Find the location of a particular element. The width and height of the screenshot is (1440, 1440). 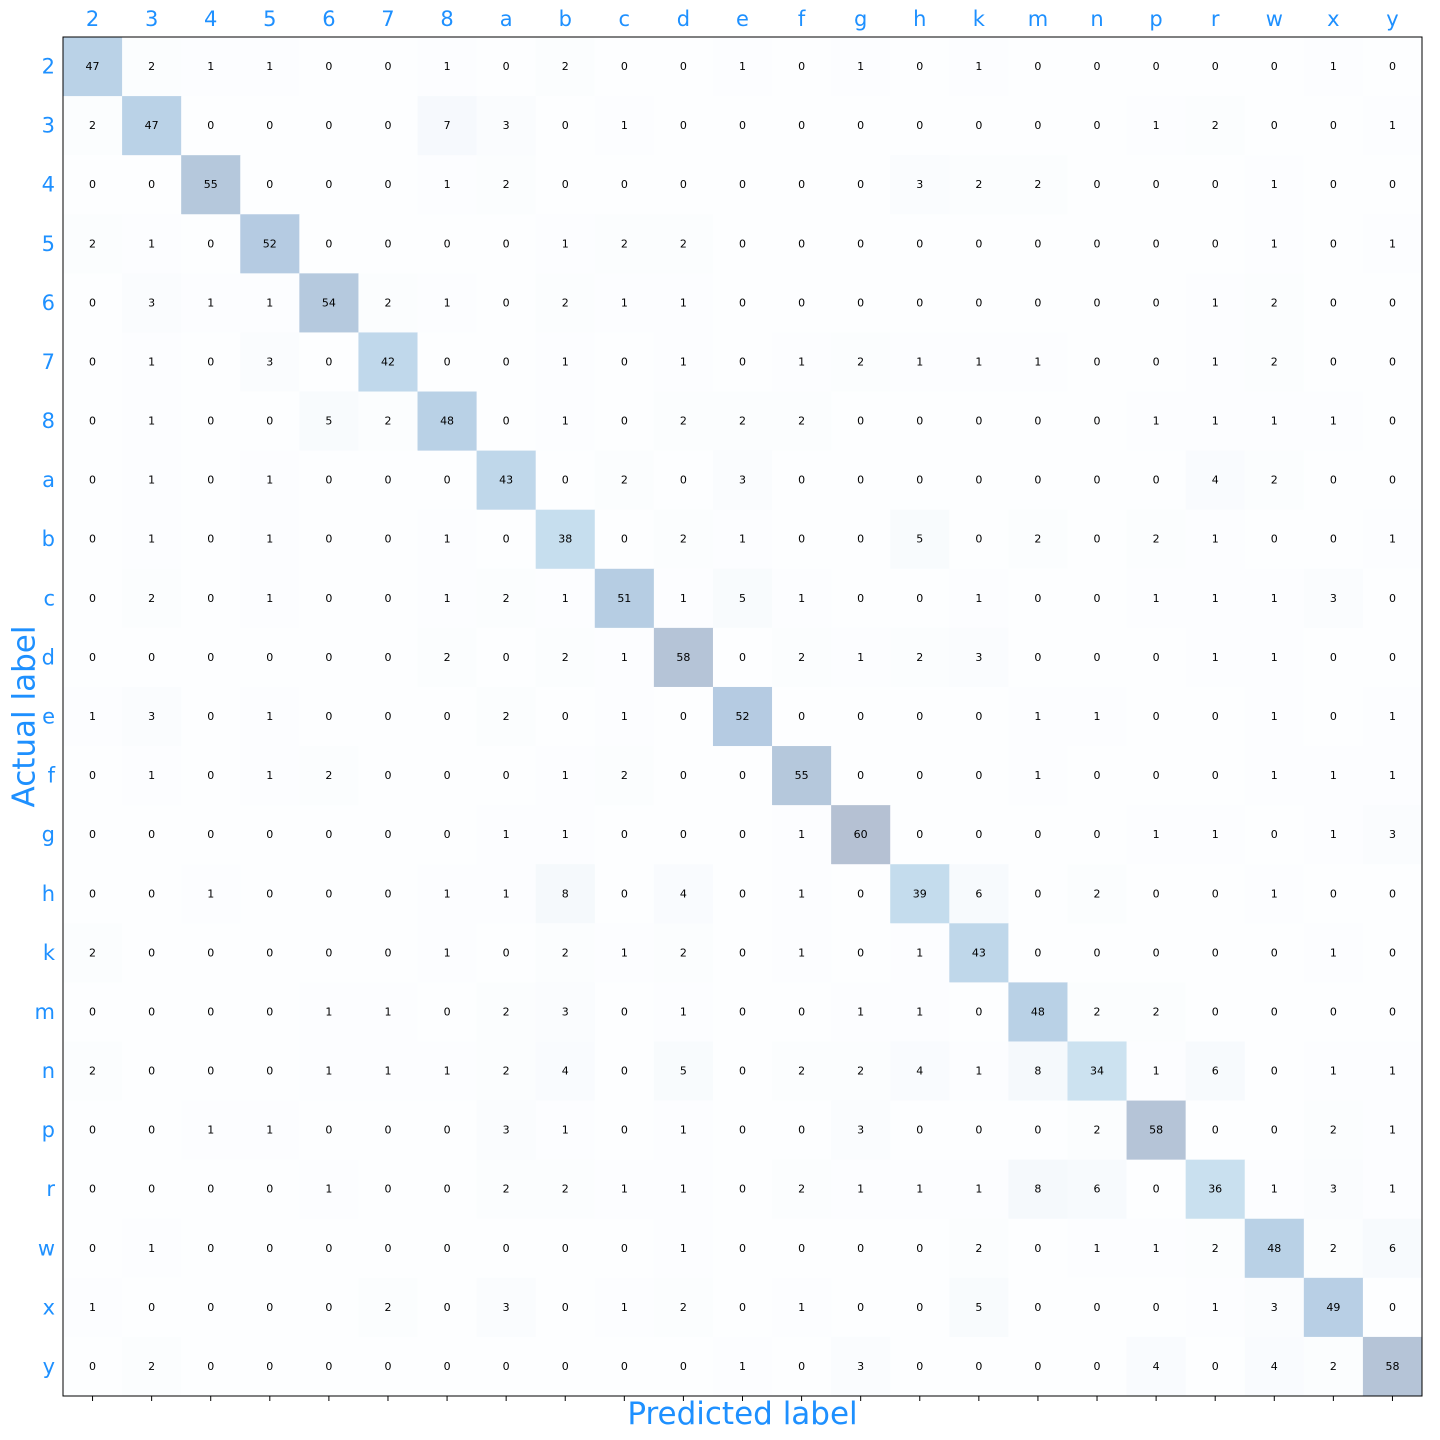

cell-value-label: 8 is located at coordinates (1037, 1071).